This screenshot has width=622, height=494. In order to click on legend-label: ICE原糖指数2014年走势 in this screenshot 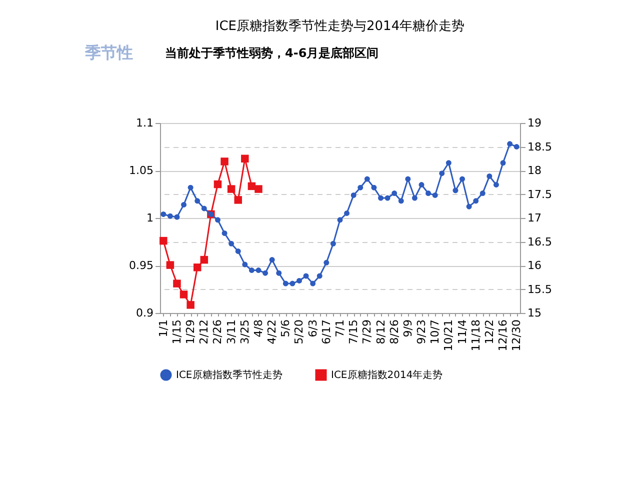, I will do `click(387, 375)`.